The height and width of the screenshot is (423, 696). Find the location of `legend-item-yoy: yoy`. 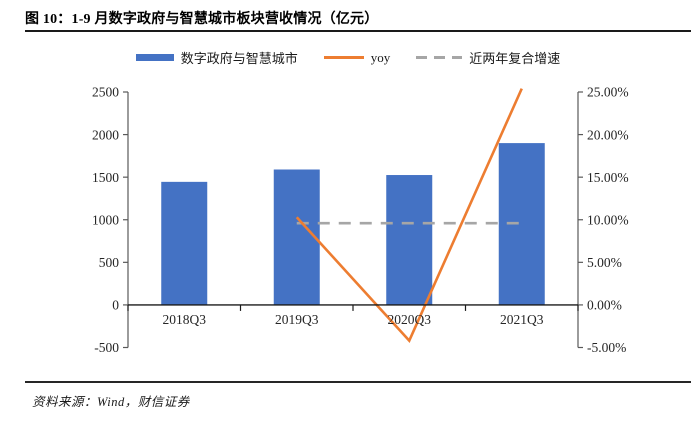

legend-item-yoy: yoy is located at coordinates (357, 57).